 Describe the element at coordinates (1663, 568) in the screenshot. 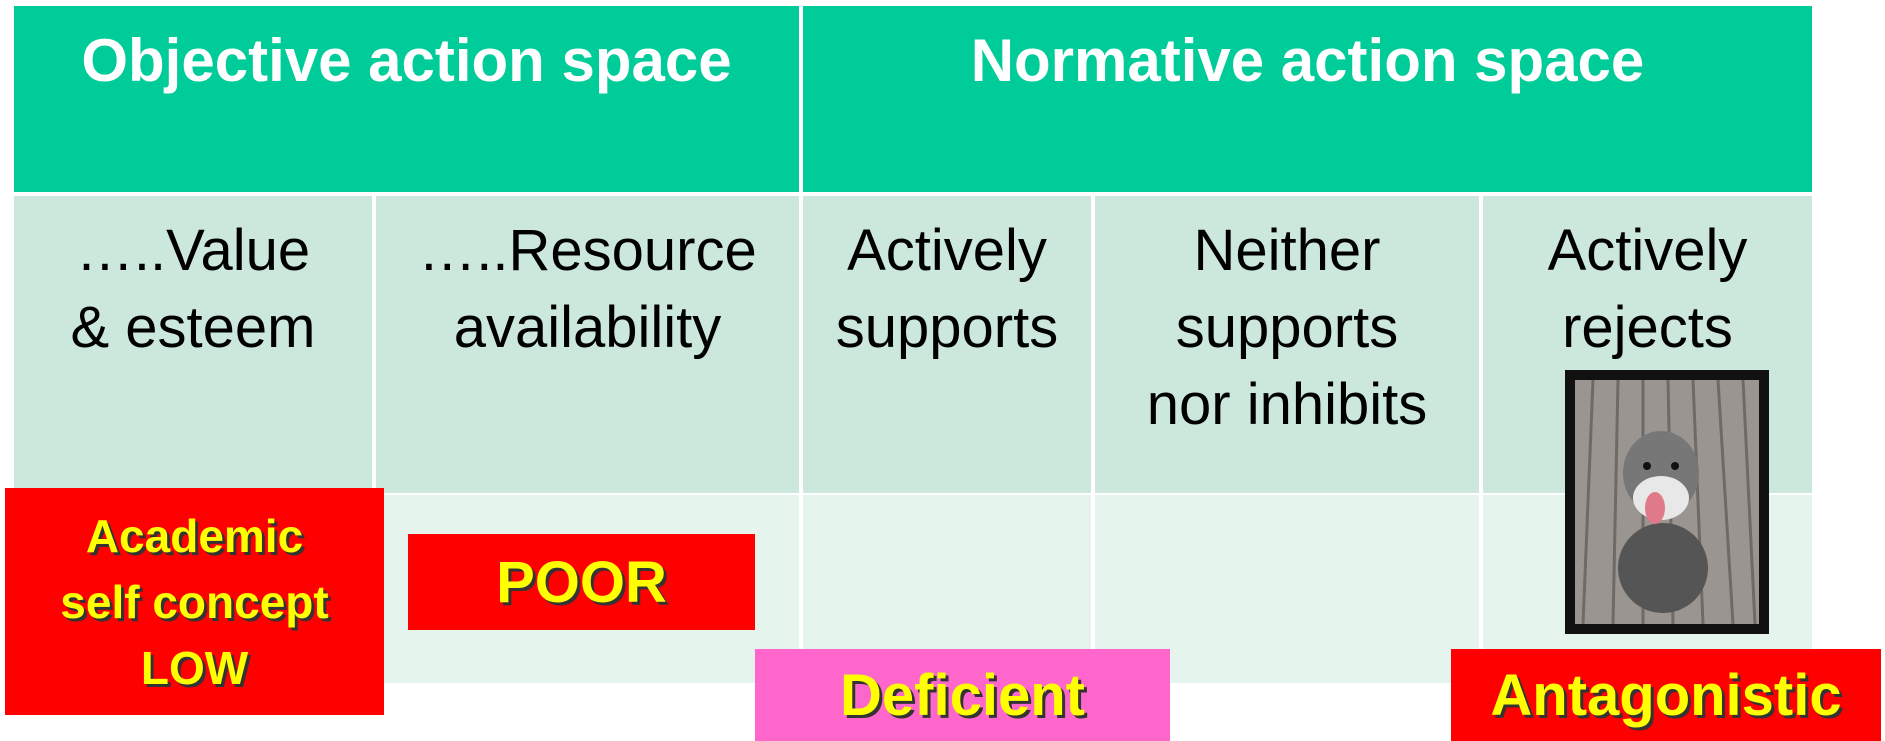

I see `dog-body` at that location.